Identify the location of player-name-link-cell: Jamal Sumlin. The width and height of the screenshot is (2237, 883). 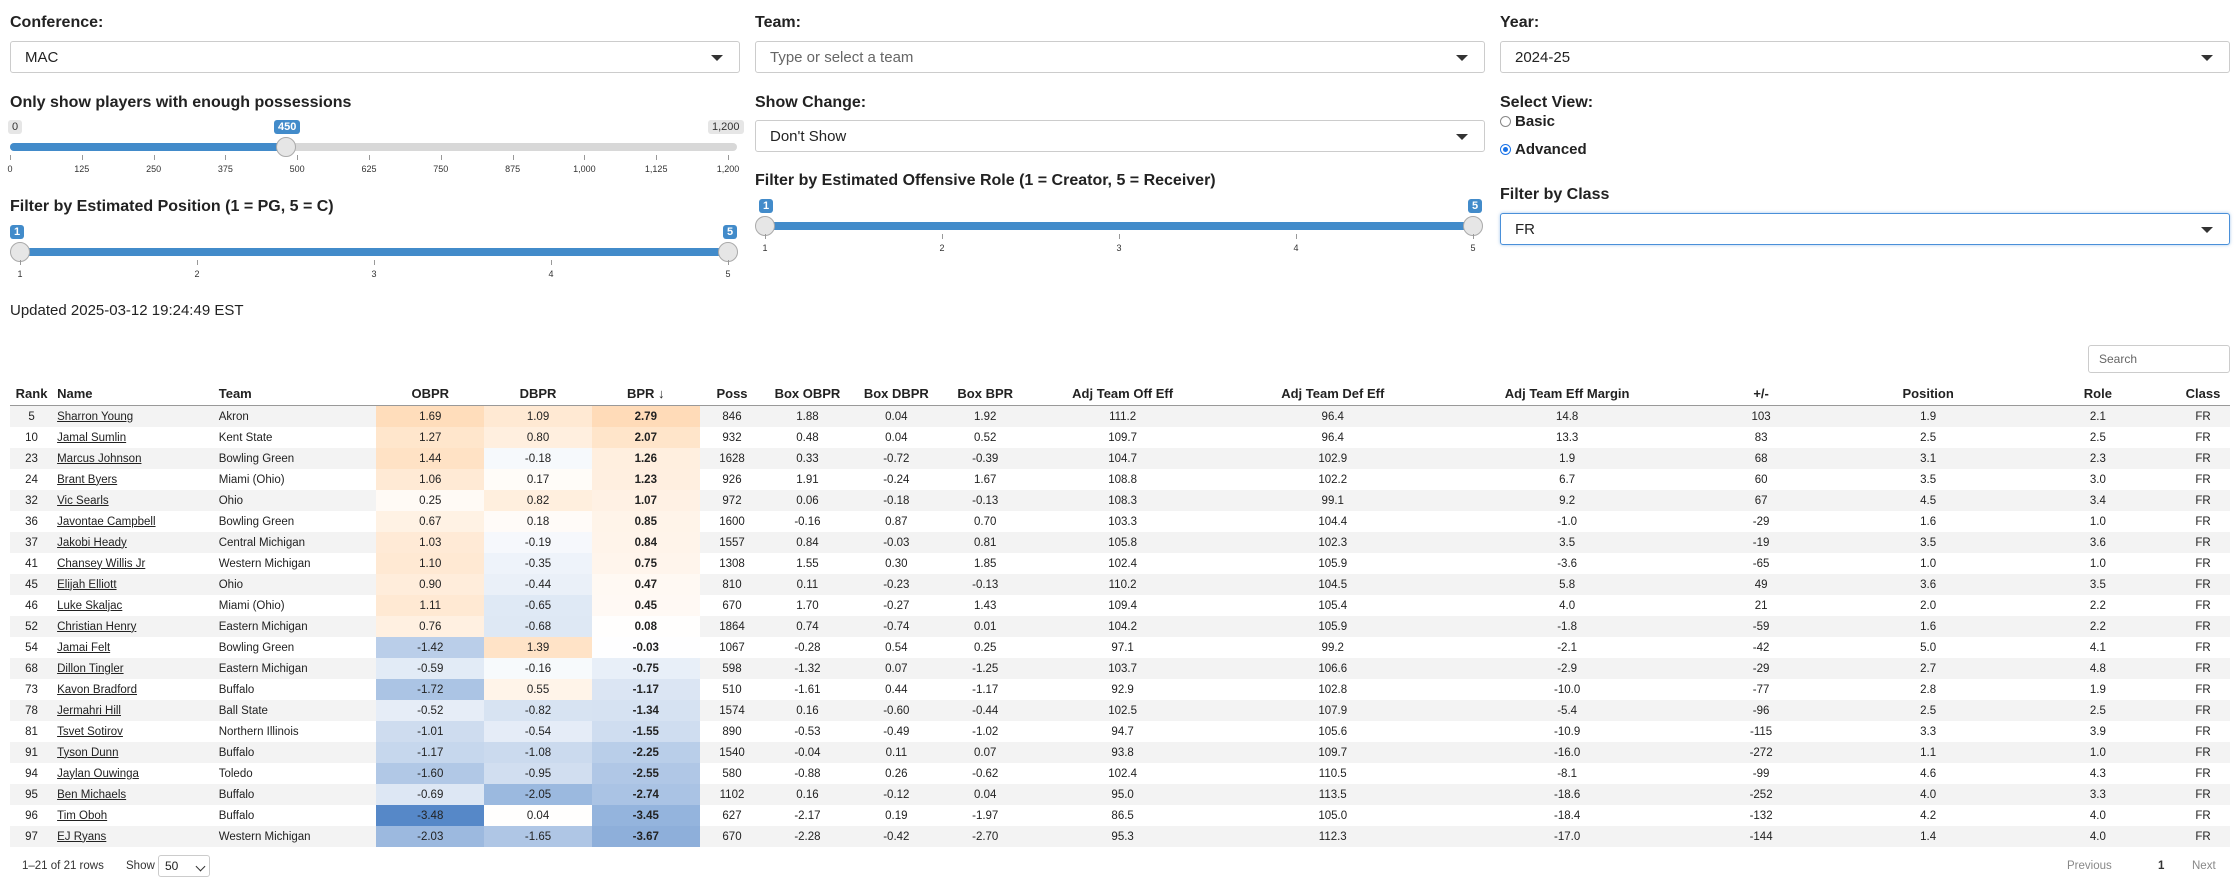
(92, 437).